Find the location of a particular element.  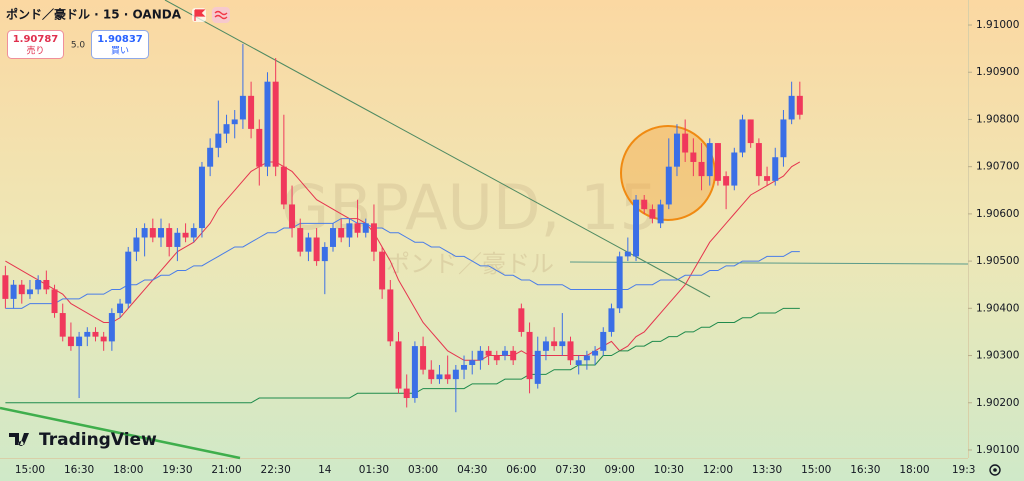

settings-icon-center is located at coordinates (995, 470).